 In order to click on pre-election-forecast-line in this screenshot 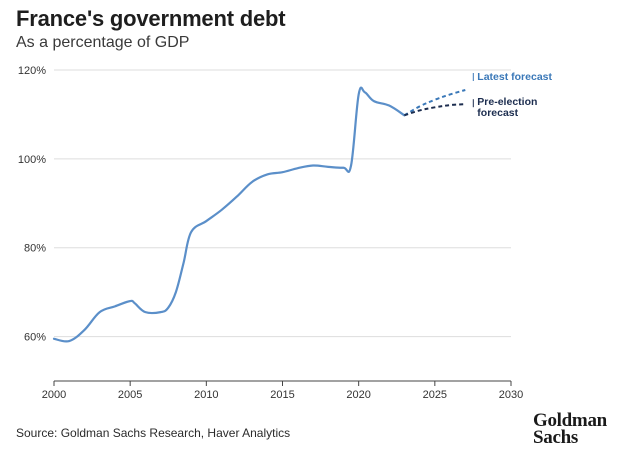, I will do `click(435, 110)`.